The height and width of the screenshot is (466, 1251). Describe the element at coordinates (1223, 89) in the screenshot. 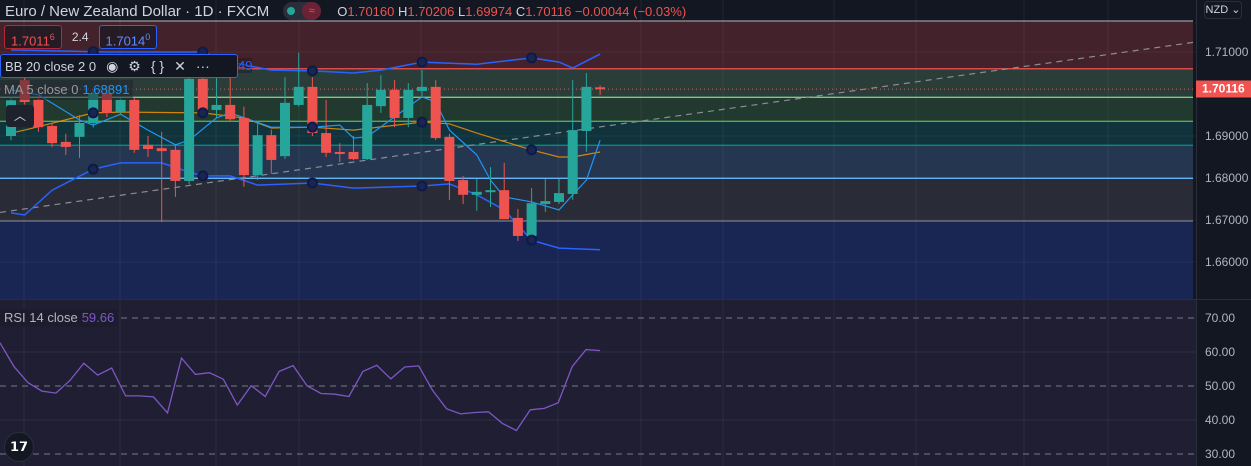

I see `last-price-label: 1.70116` at that location.